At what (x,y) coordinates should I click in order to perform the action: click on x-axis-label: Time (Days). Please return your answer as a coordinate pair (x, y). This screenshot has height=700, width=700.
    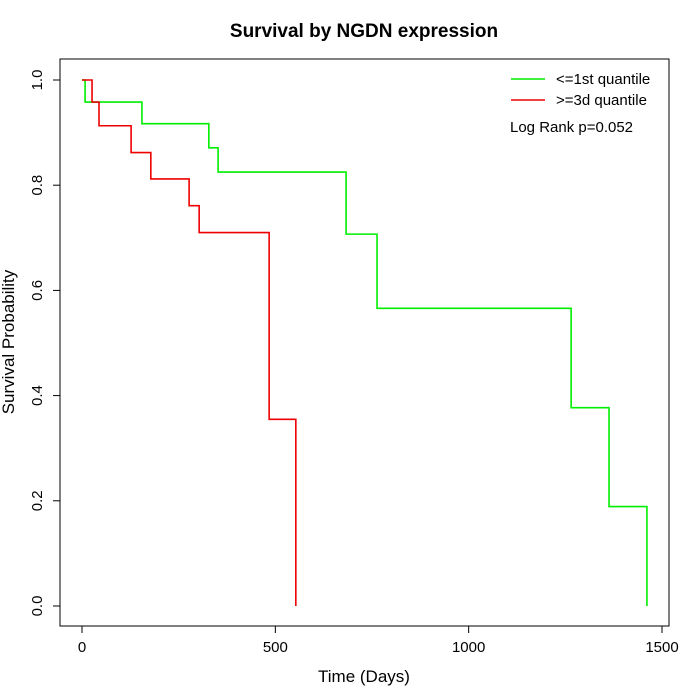
    Looking at the image, I should click on (364, 676).